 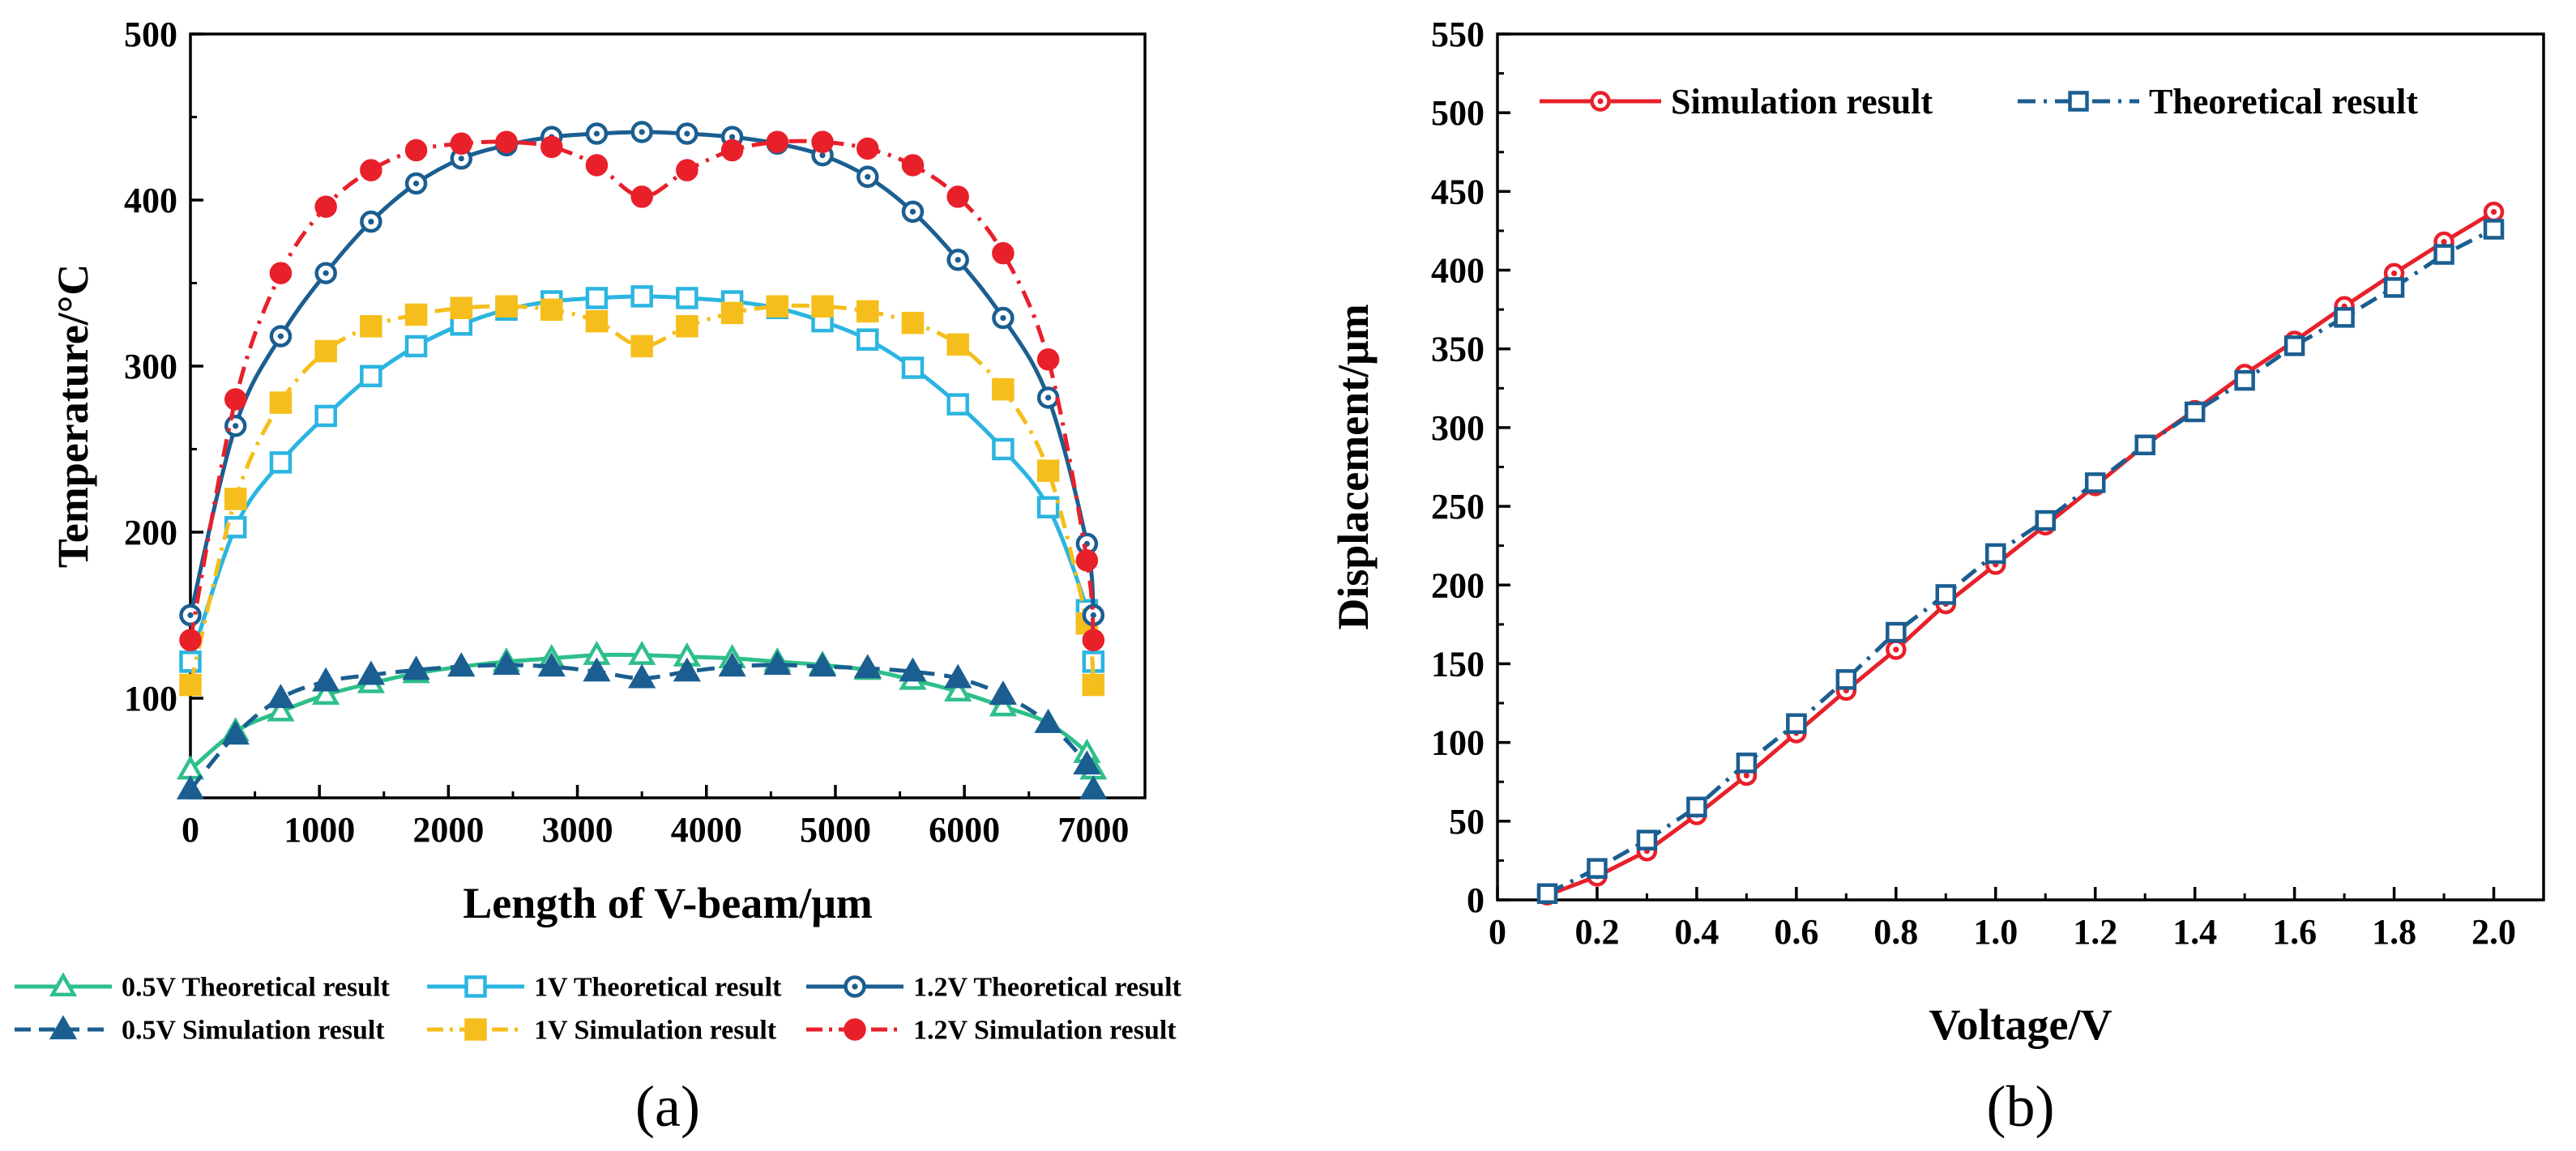 What do you see at coordinates (1596, 932) in the screenshot?
I see `x-tick-label: 0.2` at bounding box center [1596, 932].